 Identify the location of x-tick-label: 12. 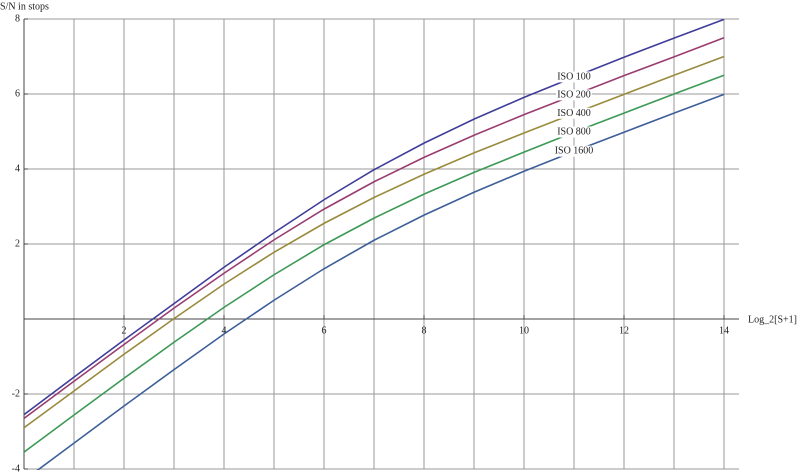
(624, 330).